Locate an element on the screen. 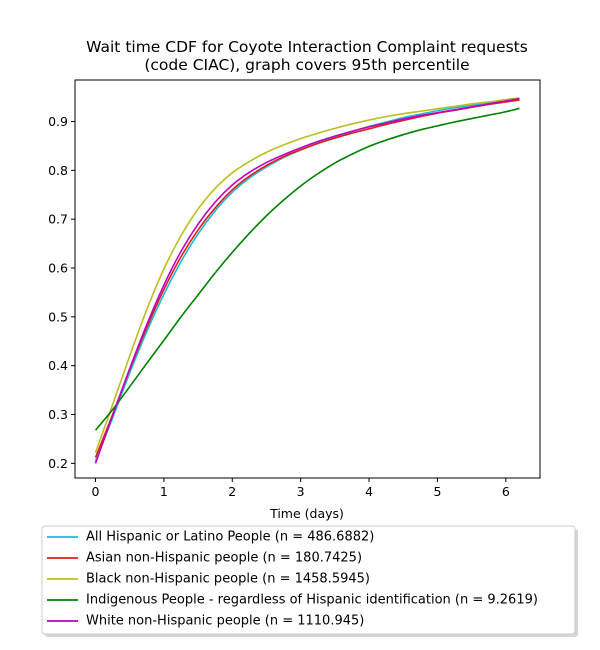  x-axis: 0 1 2 3 4 5 6 is located at coordinates (301, 488).